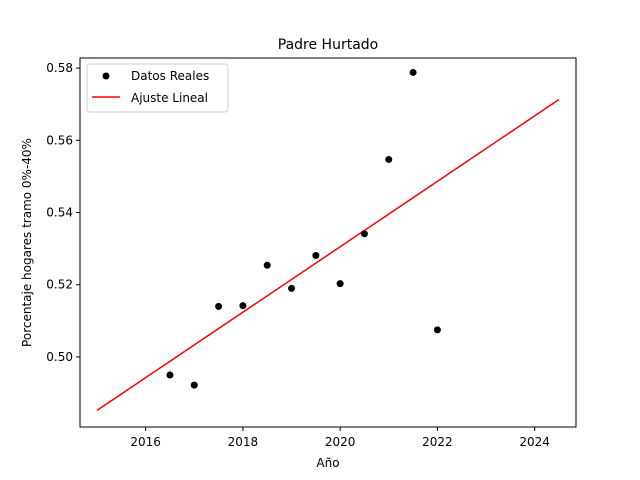 This screenshot has width=640, height=480. I want to click on legend: Datos Reales Ajuste Lineal, so click(157, 88).